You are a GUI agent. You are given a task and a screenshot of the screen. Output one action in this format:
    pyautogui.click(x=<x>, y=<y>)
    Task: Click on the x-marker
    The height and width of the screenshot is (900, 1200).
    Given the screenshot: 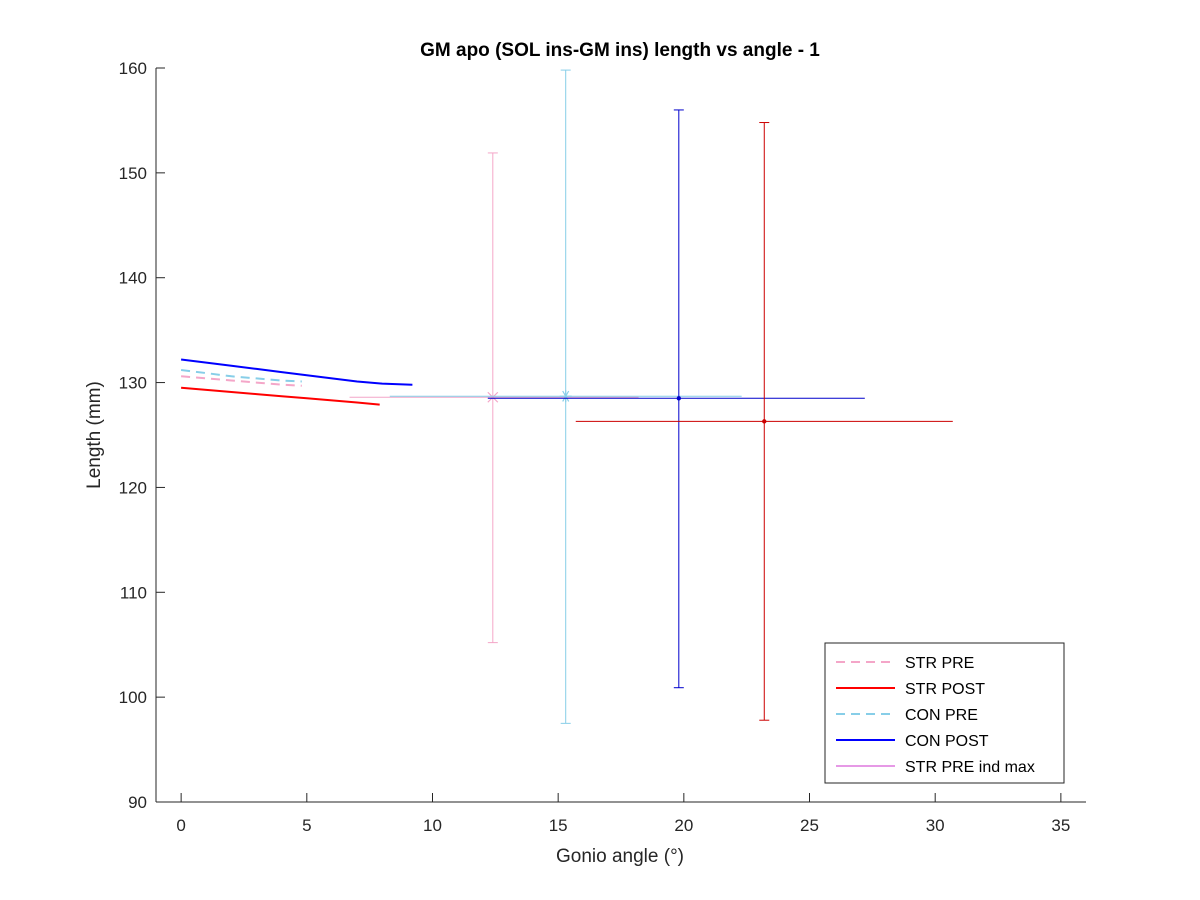 What is the action you would take?
    pyautogui.click(x=493, y=397)
    